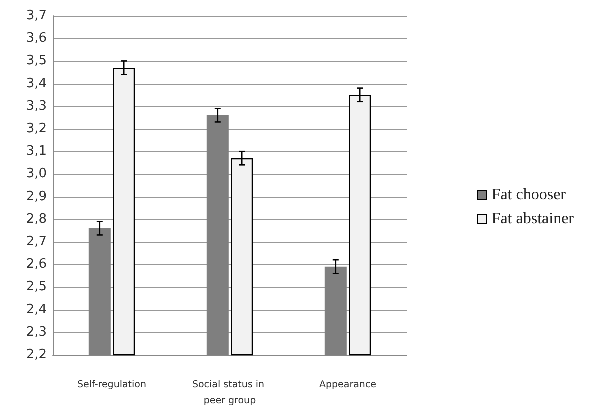 Image resolution: width=589 pixels, height=414 pixels. I want to click on y-tick-label: 2,5, so click(36, 287).